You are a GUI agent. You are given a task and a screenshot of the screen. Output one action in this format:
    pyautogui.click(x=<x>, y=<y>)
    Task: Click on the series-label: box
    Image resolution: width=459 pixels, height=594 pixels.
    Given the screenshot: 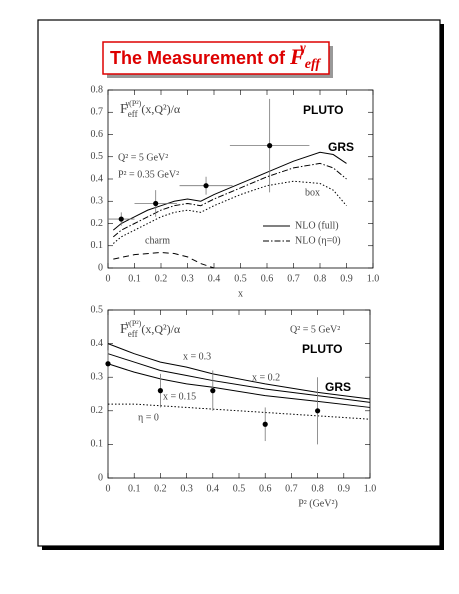 What is the action you would take?
    pyautogui.click(x=312, y=192)
    